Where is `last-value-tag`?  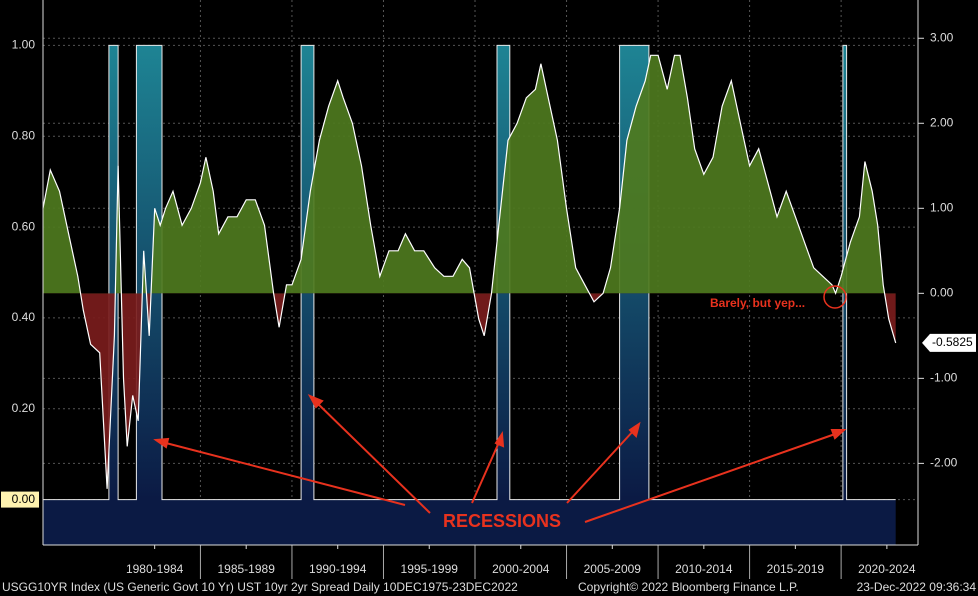
last-value-tag is located at coordinates (949, 342).